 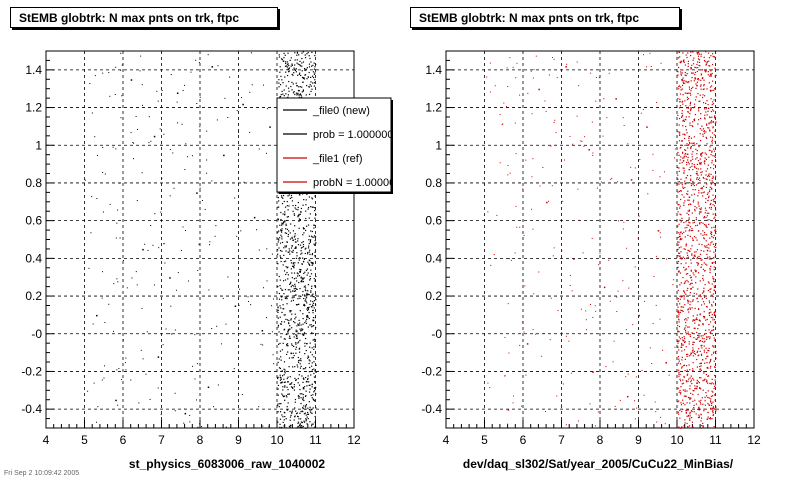 I want to click on y-tick-label: 0.8, so click(x=33, y=183).